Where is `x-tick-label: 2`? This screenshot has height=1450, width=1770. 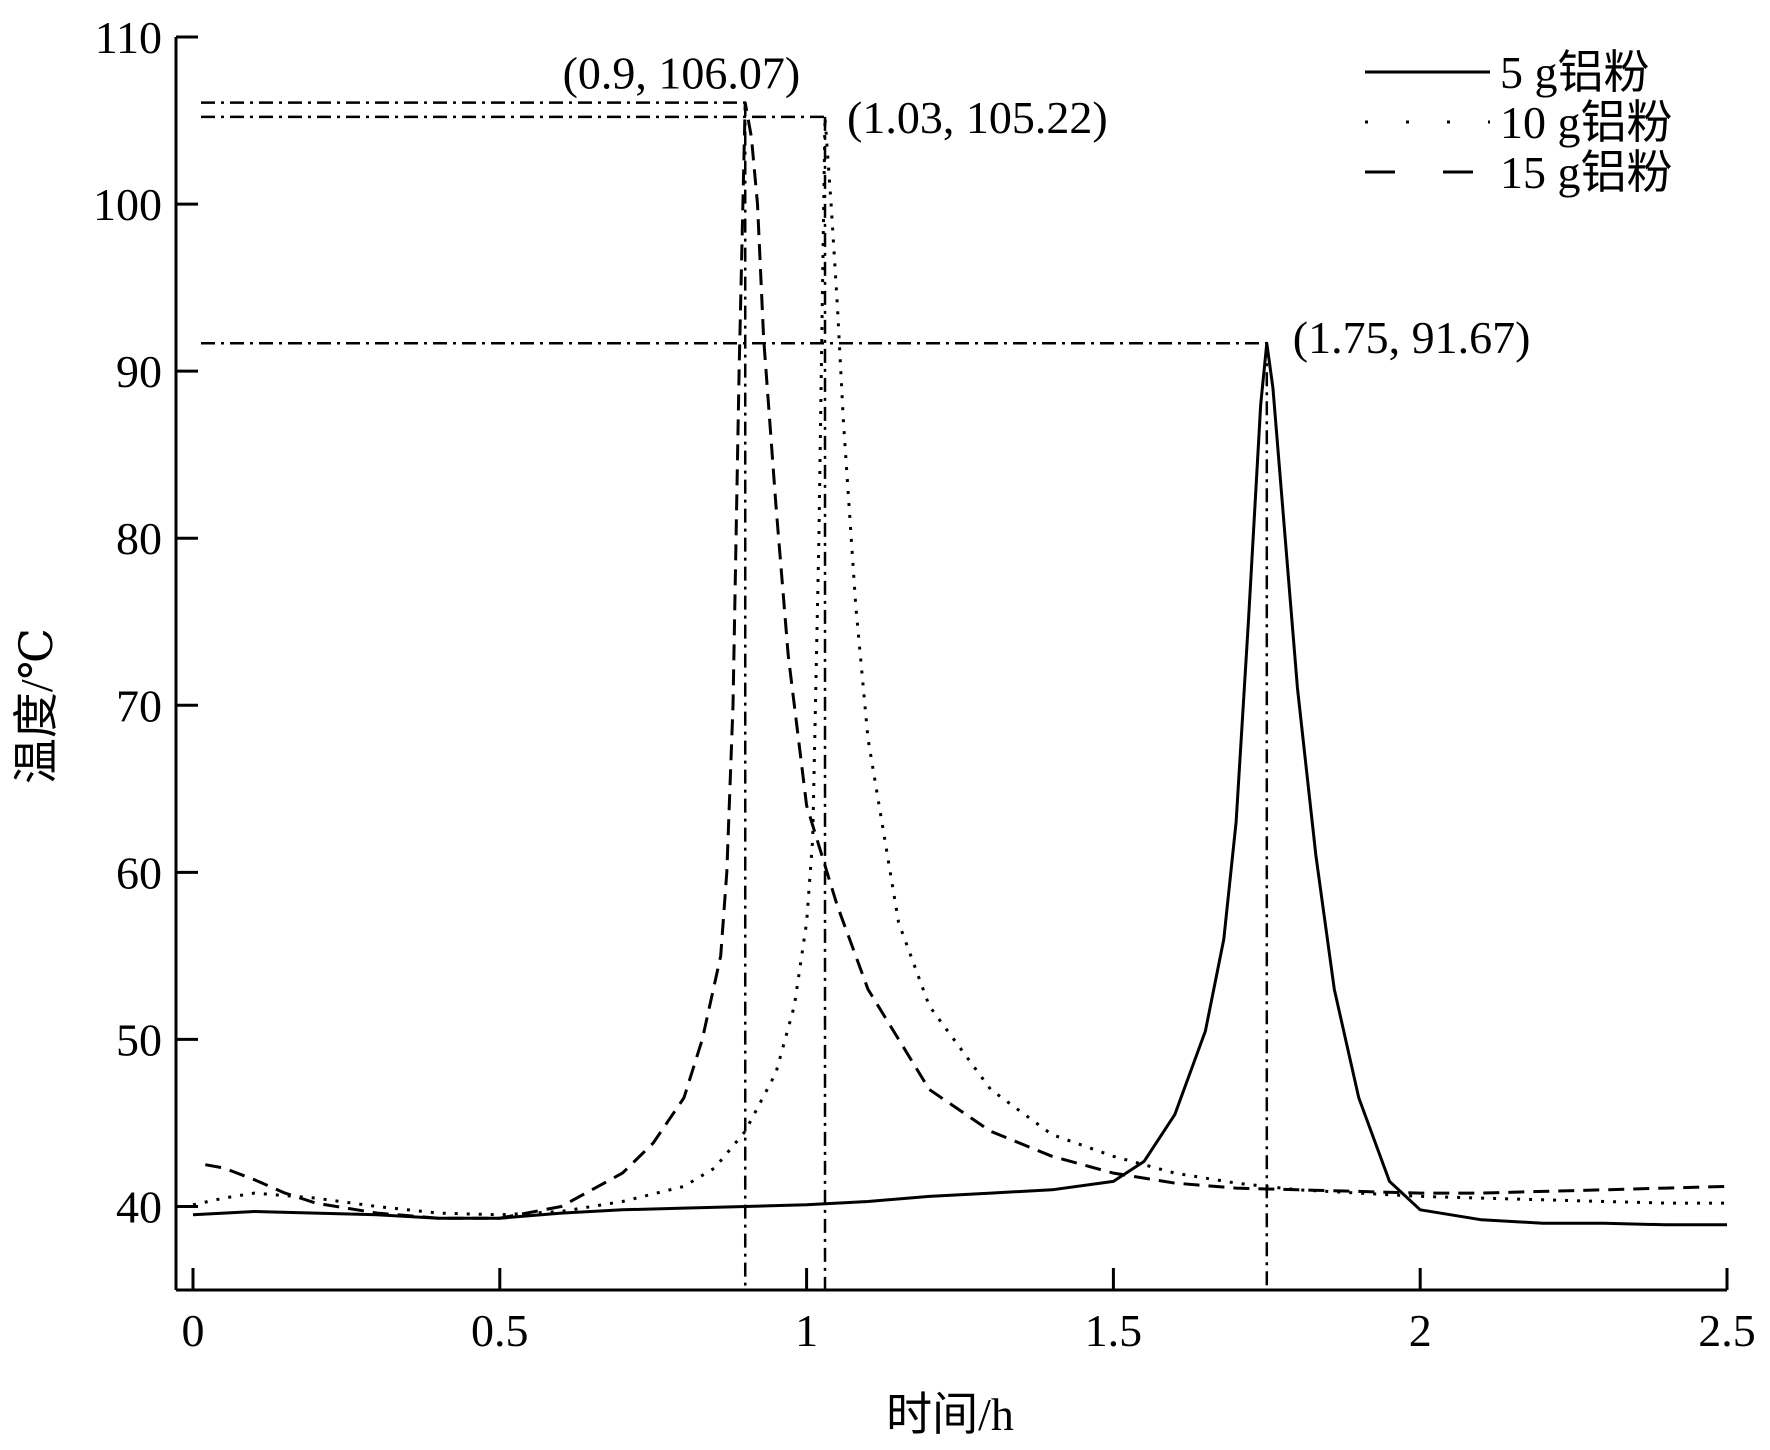 x-tick-label: 2 is located at coordinates (1420, 1330).